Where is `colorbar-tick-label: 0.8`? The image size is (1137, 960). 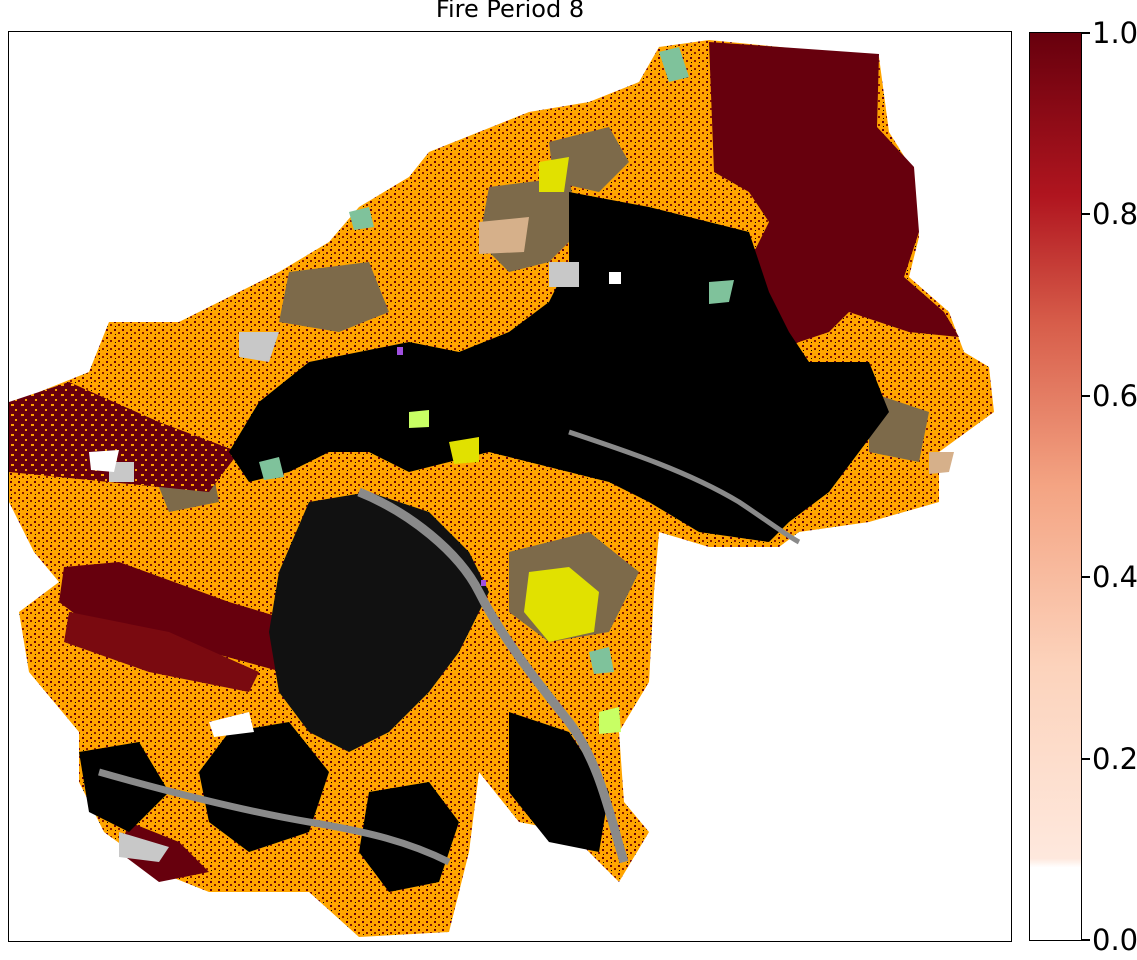
colorbar-tick-label: 0.8 is located at coordinates (1114, 214).